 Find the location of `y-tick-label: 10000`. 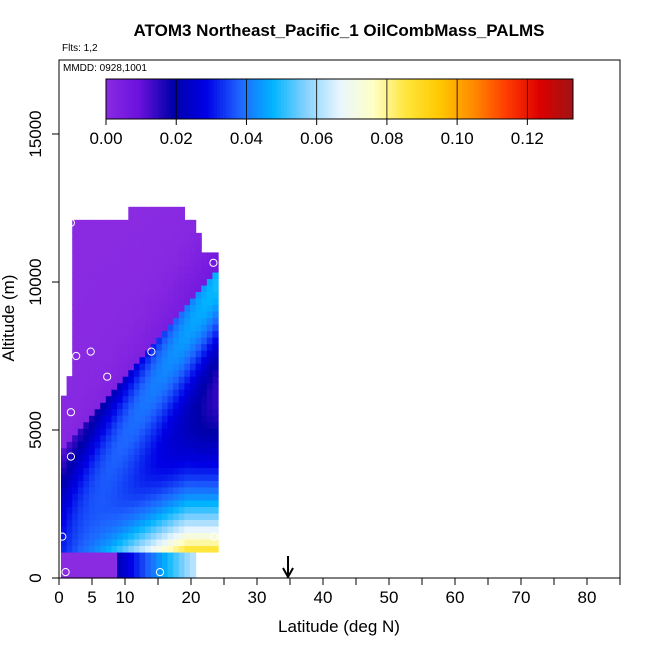

y-tick-label: 10000 is located at coordinates (35, 281).